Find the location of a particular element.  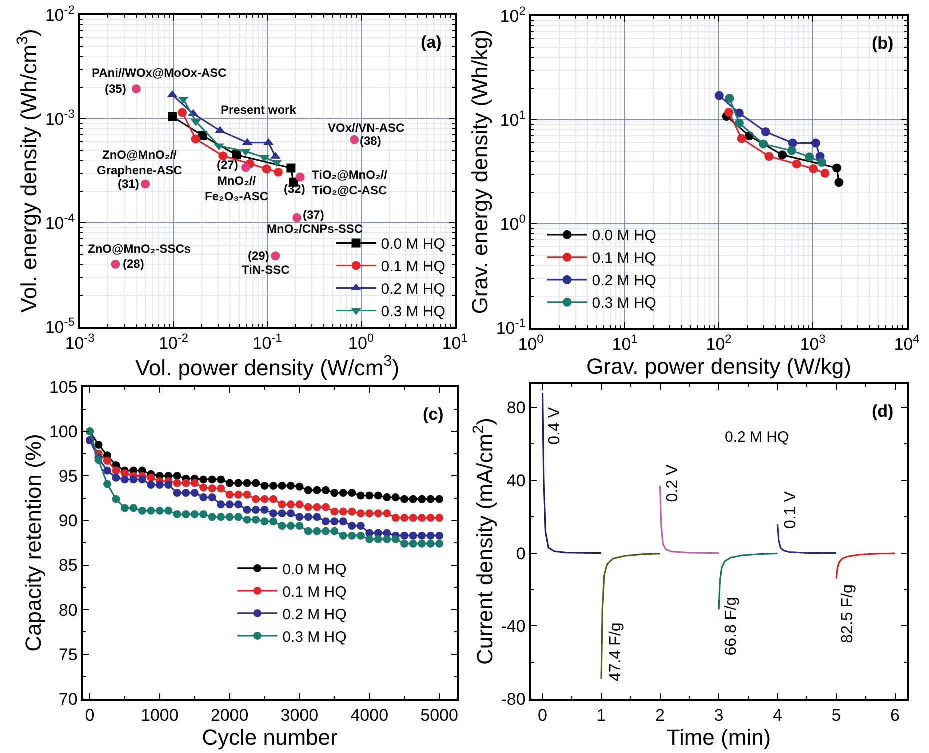

y-tick-label: 10$^{-4}$ is located at coordinates (60, 221).